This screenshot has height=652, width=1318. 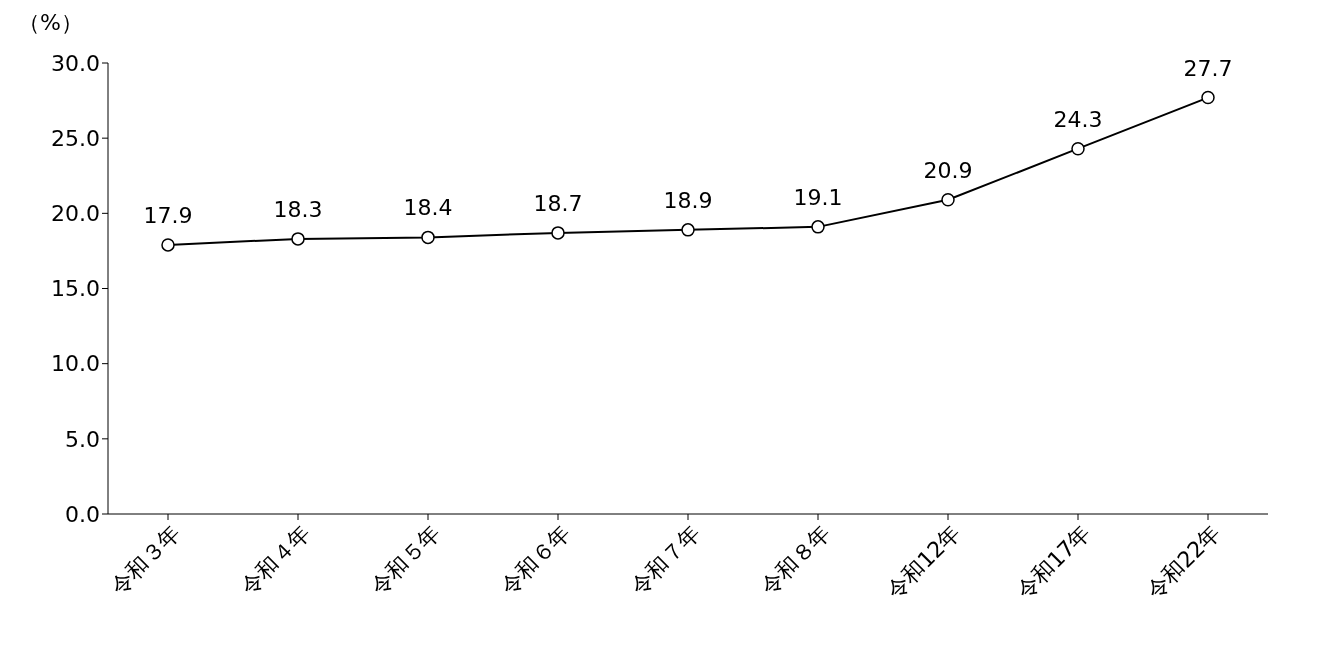 I want to click on data-label: 18.3, so click(x=298, y=209).